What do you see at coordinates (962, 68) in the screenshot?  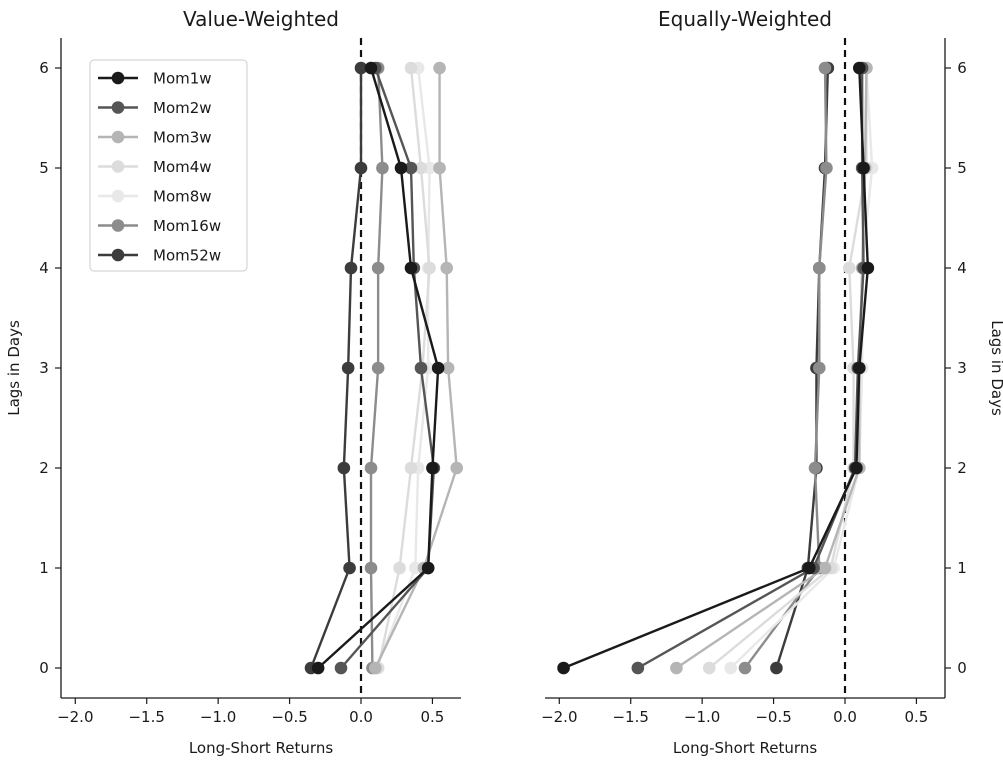 I see `equally-weighted-y-tick-label: 6` at bounding box center [962, 68].